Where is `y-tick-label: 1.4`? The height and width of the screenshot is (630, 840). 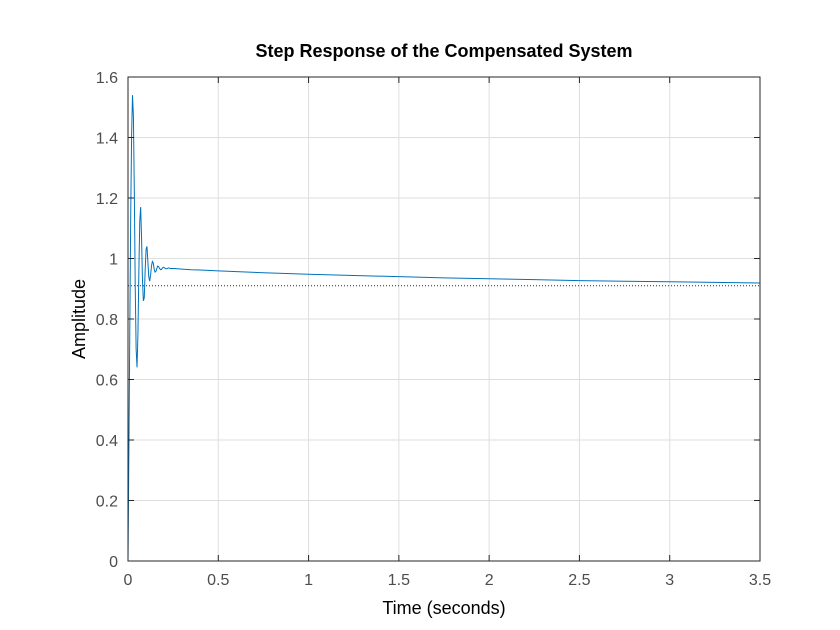
y-tick-label: 1.4 is located at coordinates (107, 139).